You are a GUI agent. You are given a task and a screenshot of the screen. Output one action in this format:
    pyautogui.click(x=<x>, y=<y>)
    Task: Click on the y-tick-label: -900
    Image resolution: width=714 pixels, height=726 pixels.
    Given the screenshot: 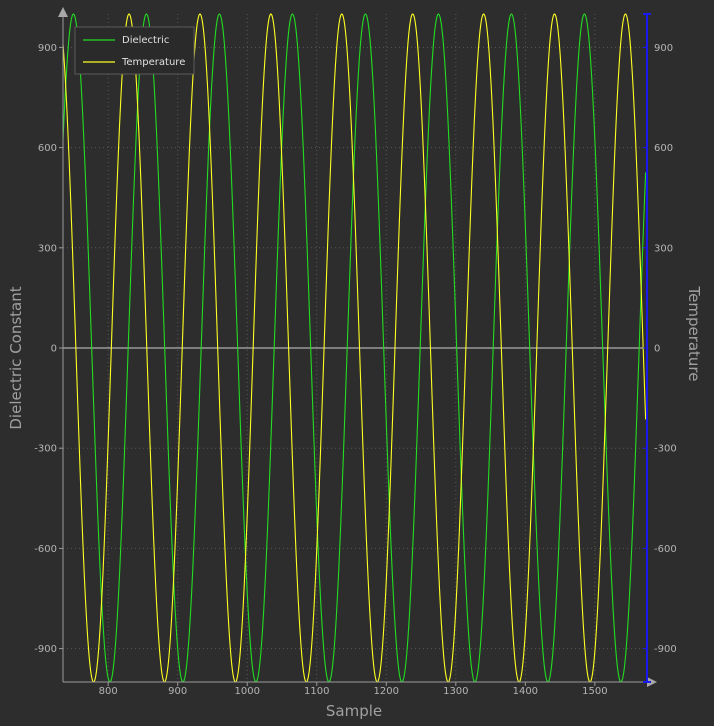 What is the action you would take?
    pyautogui.click(x=45, y=649)
    